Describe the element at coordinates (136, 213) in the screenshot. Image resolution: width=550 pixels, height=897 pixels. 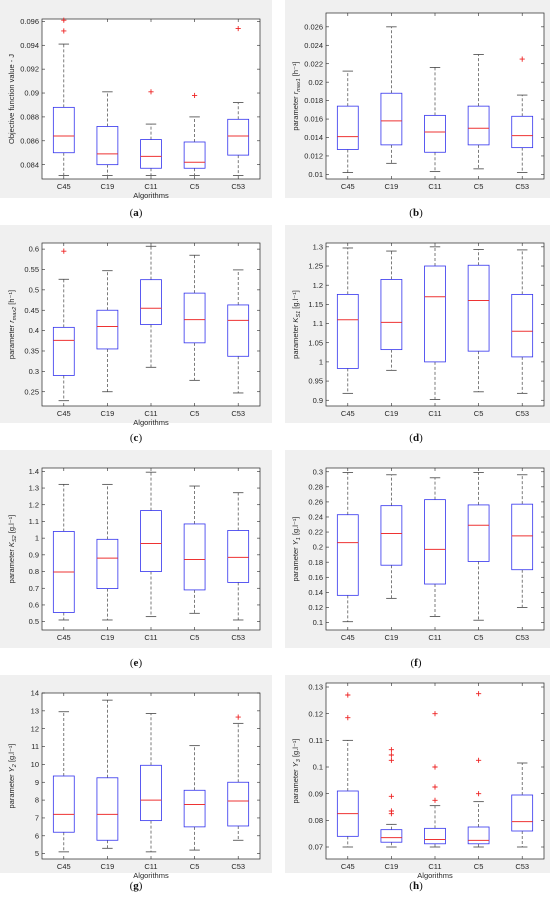
I see `panel-caption: (a)` at that location.